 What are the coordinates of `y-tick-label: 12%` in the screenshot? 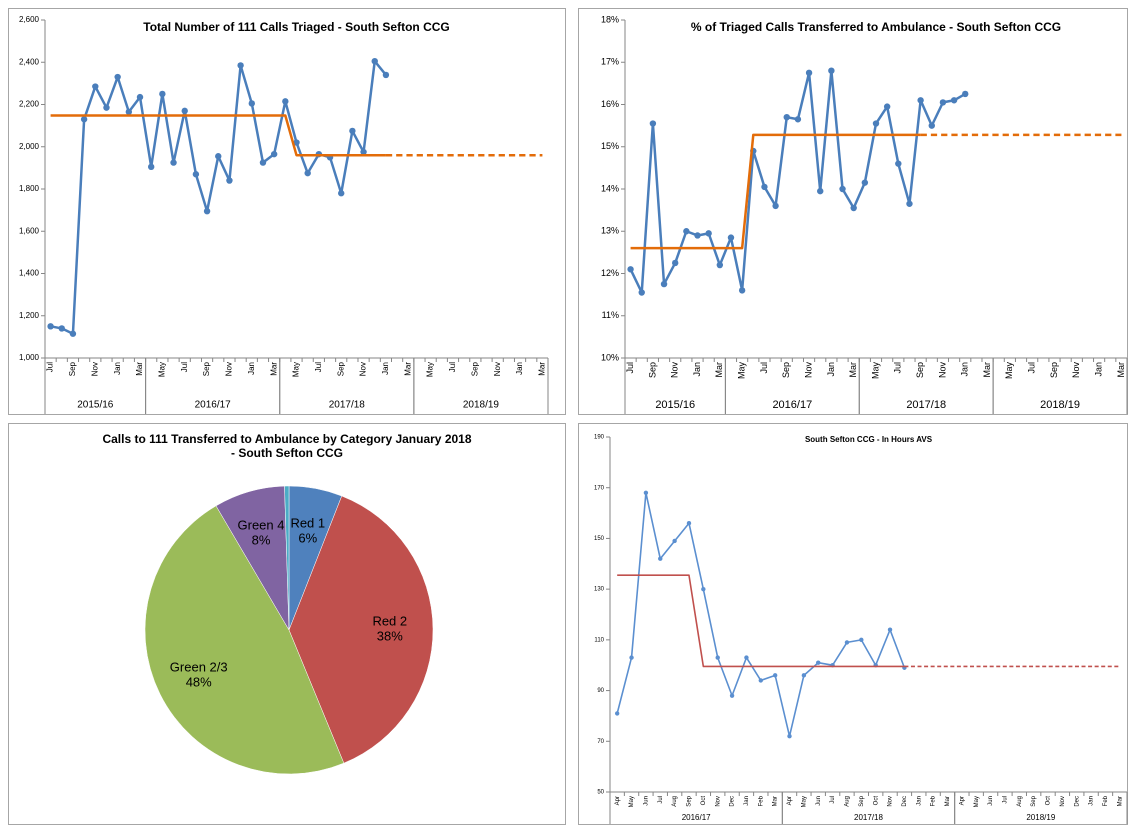 It's located at (610, 273).